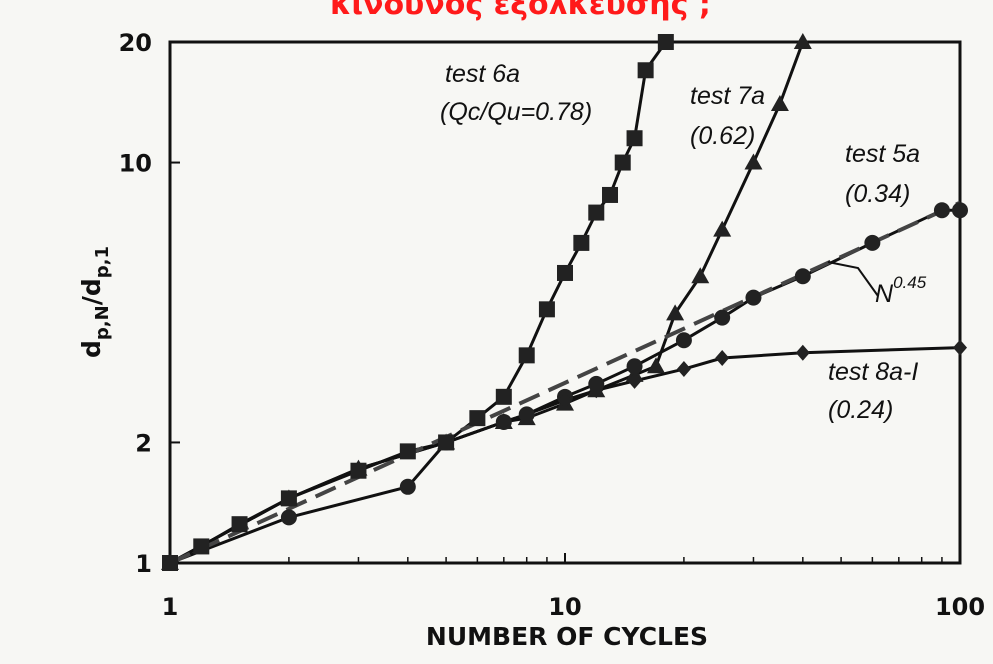 Image resolution: width=993 pixels, height=664 pixels. I want to click on fit-curve-leader, so click(853, 279).